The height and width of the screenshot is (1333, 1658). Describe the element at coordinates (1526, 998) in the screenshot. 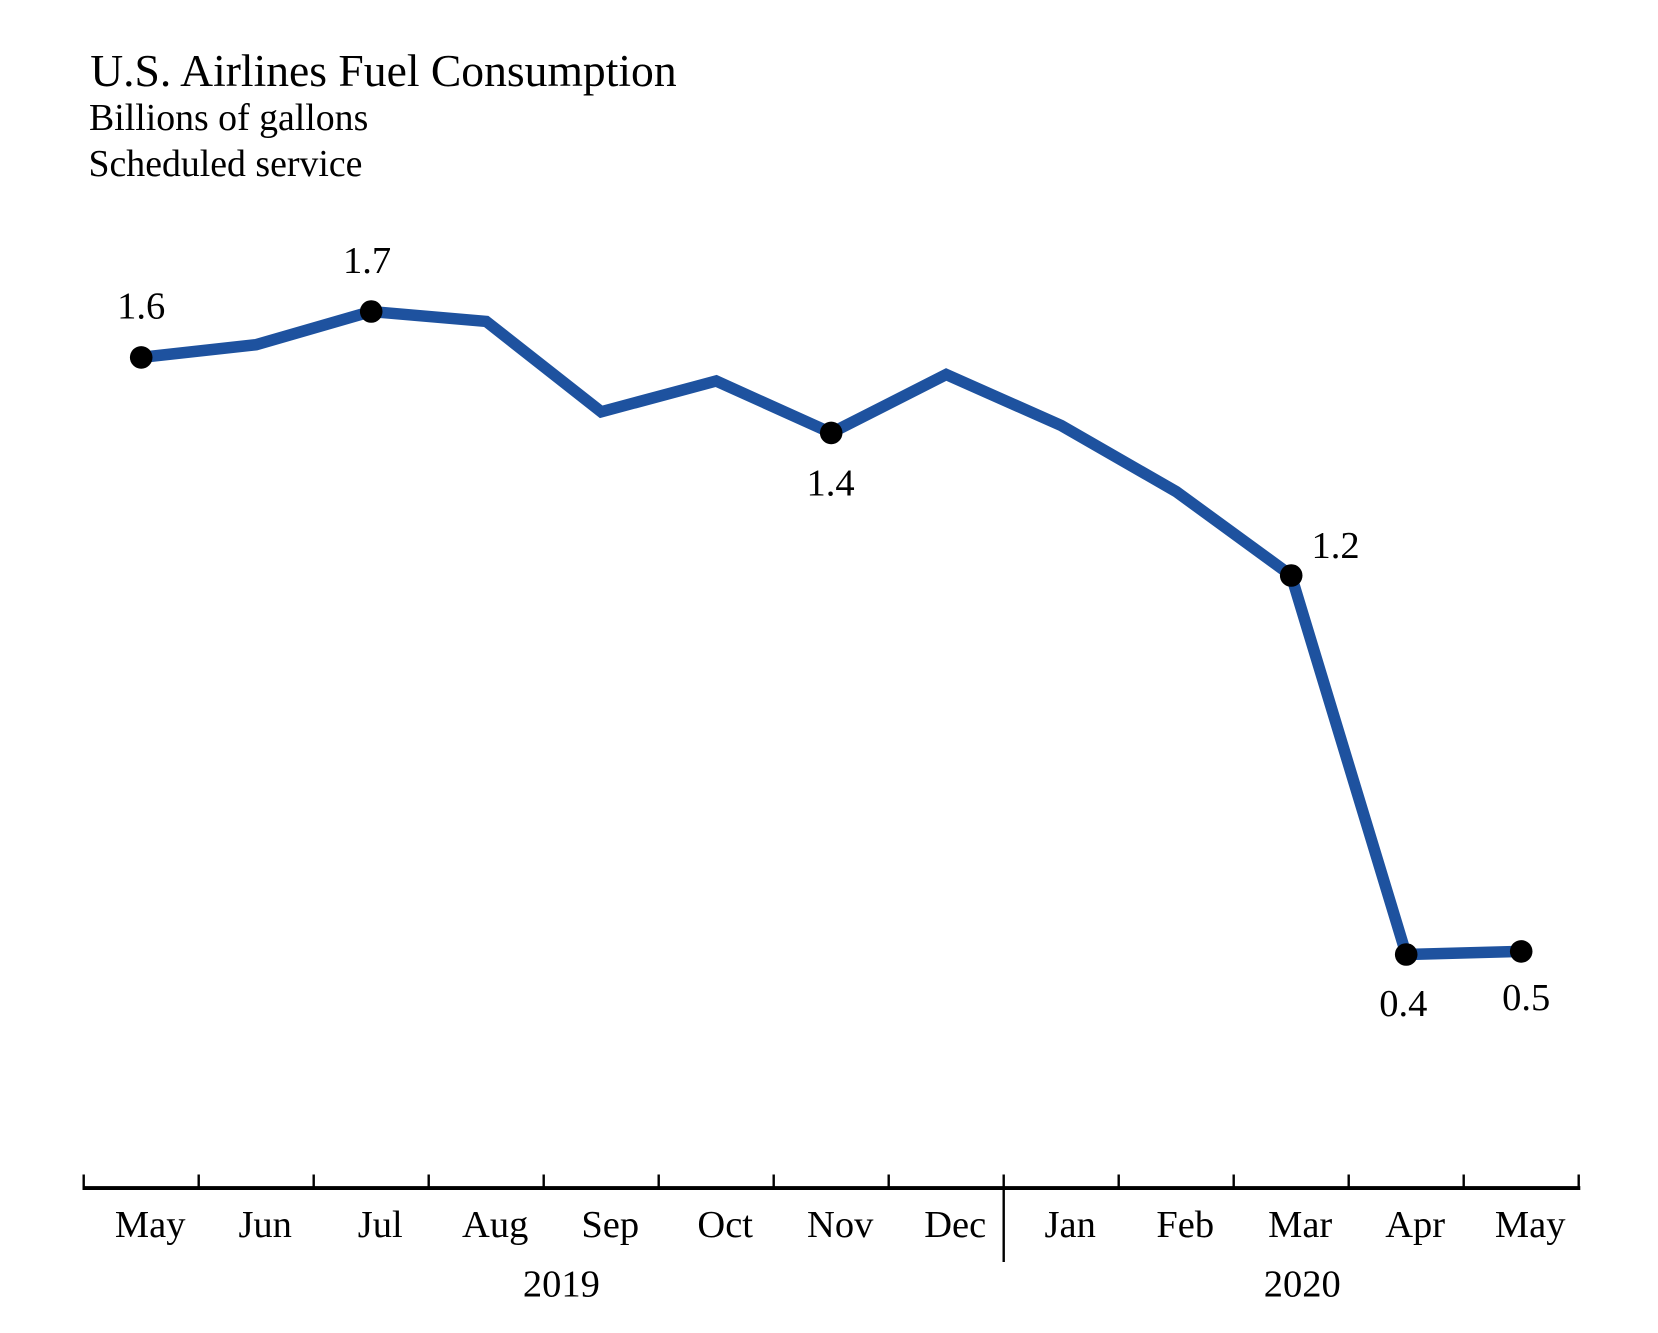

I see `svg-text: 0.5` at that location.